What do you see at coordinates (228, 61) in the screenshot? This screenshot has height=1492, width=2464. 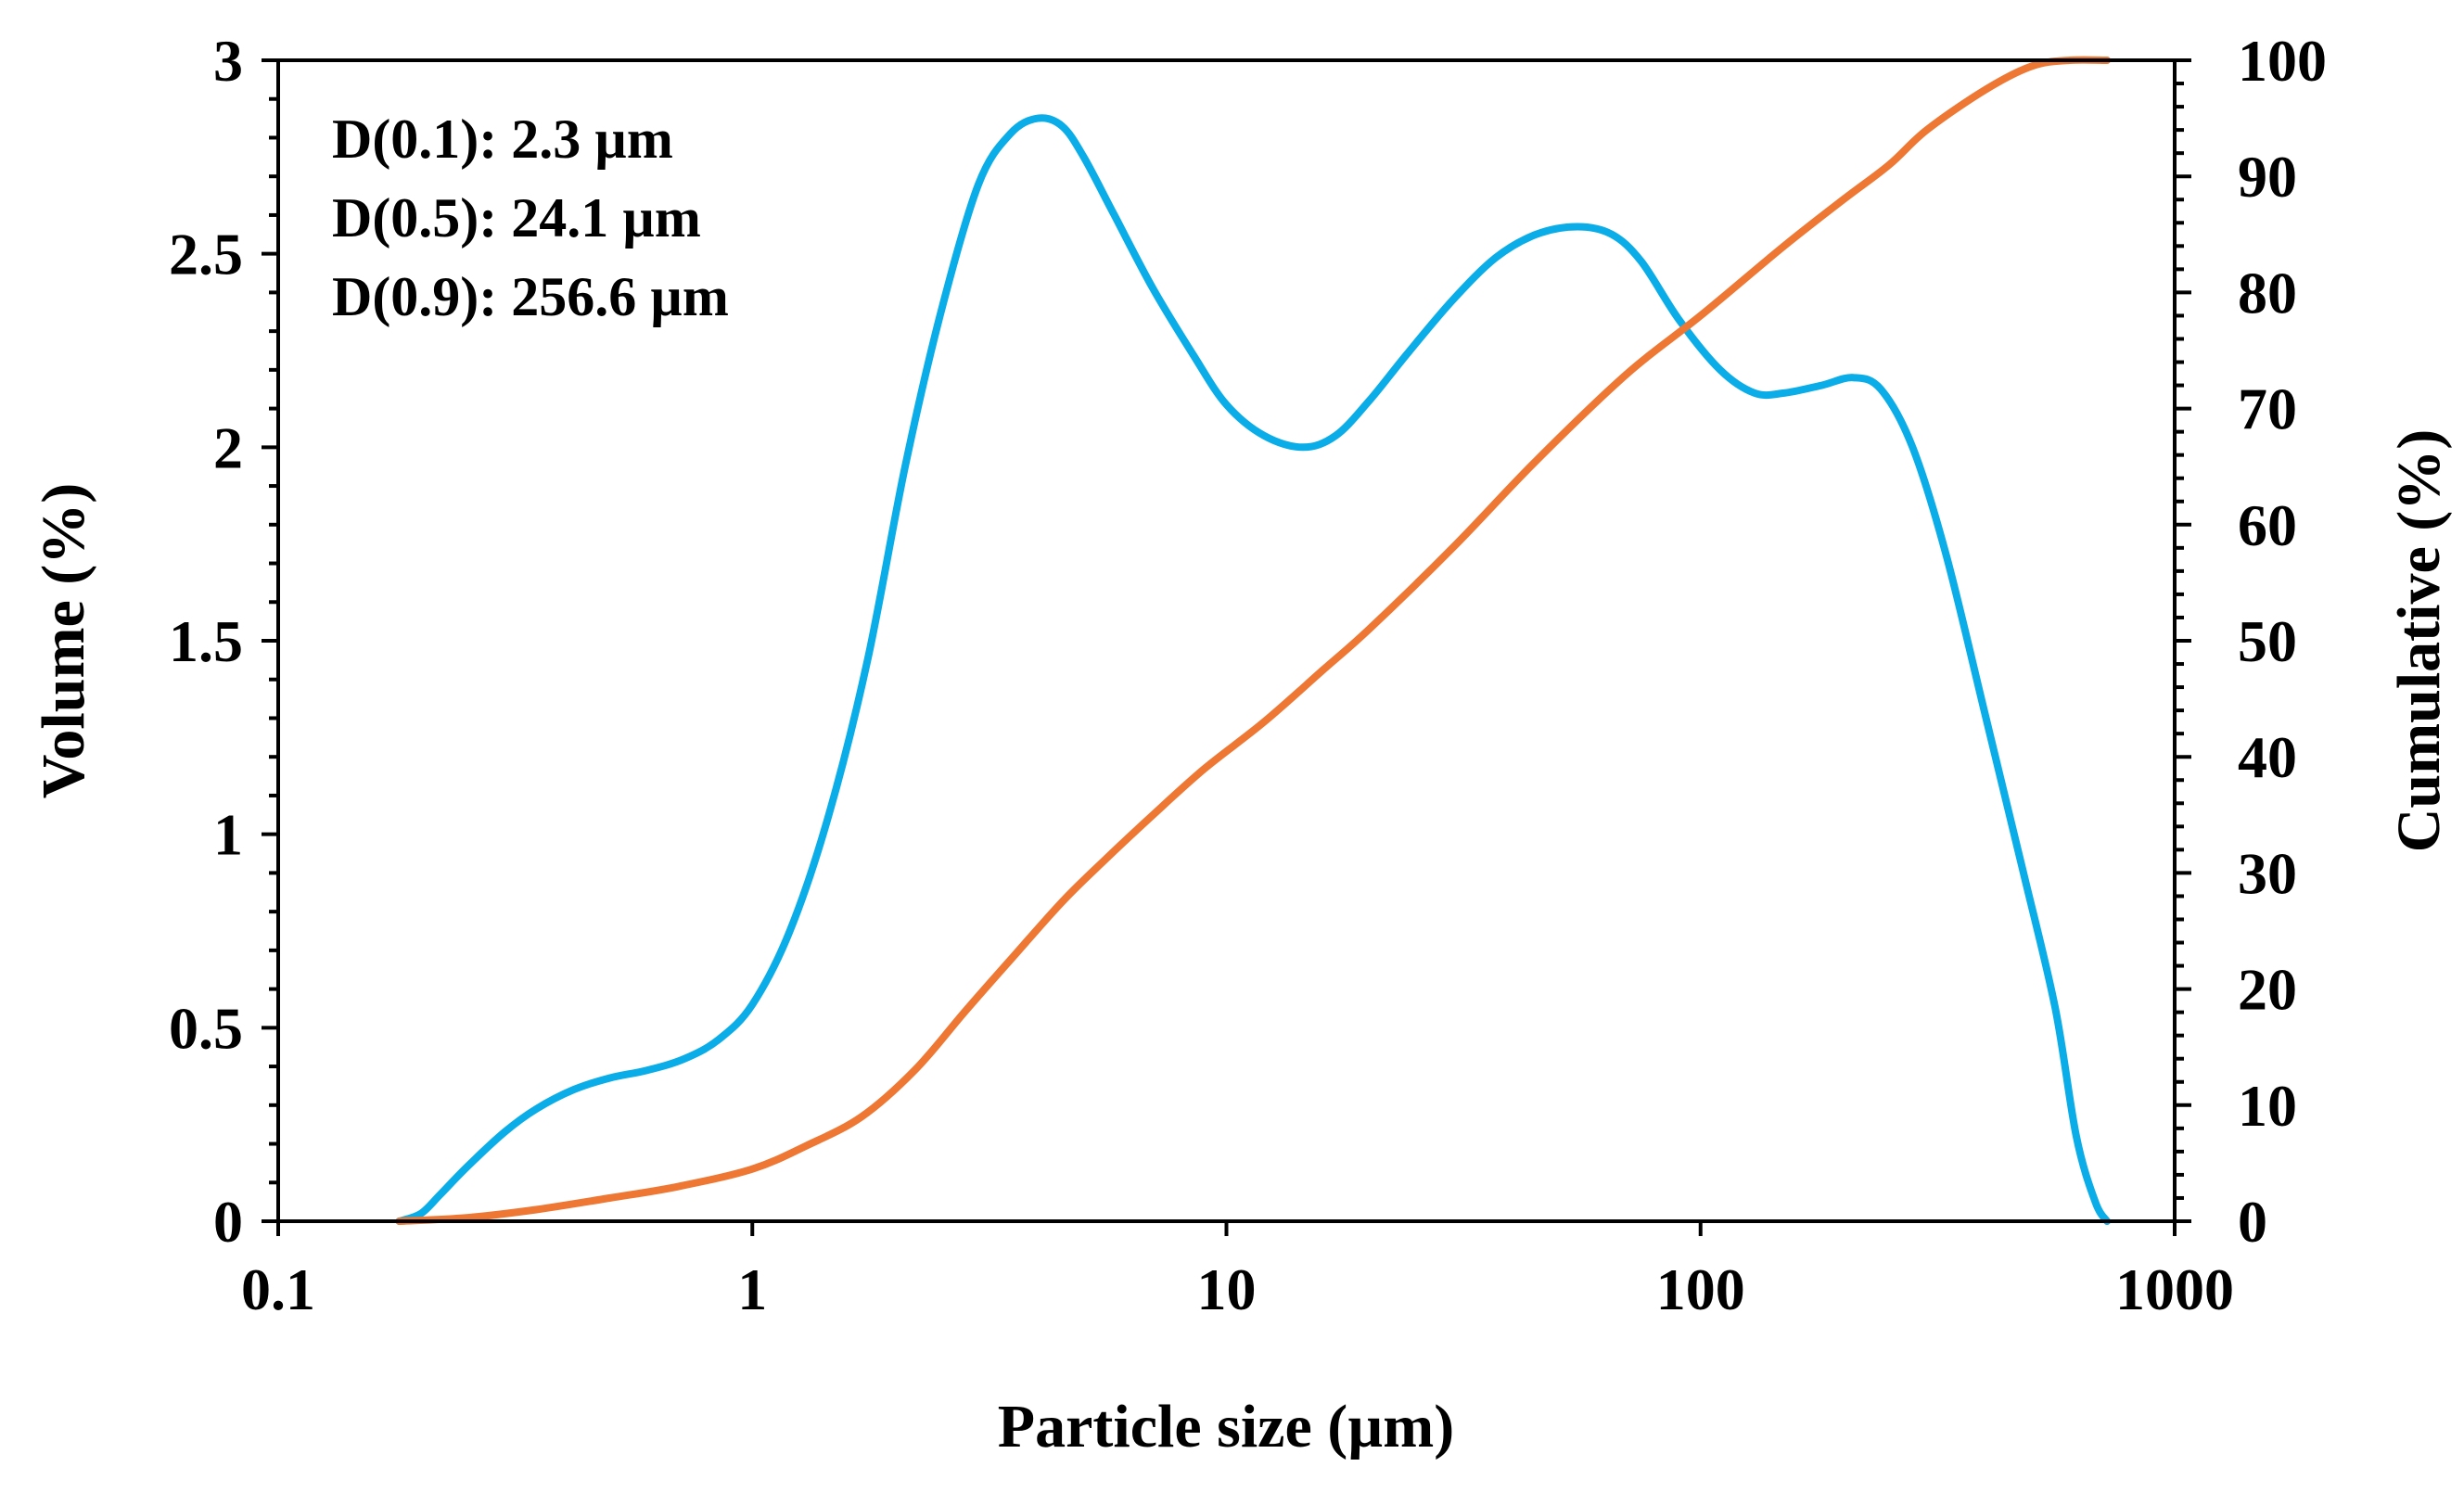 I see `y-left-tick-label: 3` at bounding box center [228, 61].